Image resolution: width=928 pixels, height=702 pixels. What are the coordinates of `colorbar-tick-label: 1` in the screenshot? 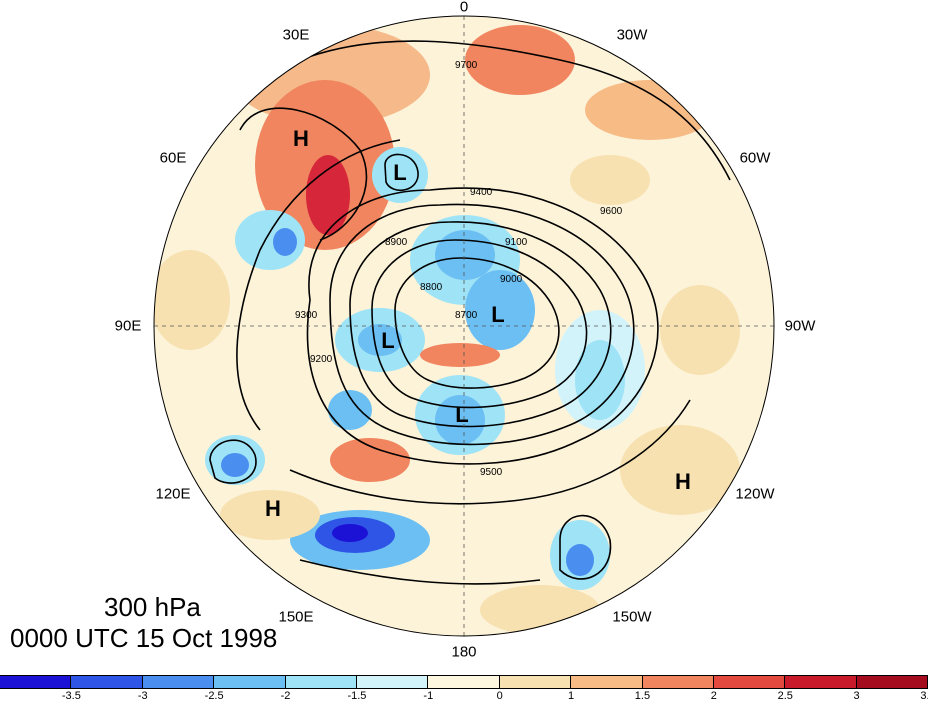 It's located at (571, 696).